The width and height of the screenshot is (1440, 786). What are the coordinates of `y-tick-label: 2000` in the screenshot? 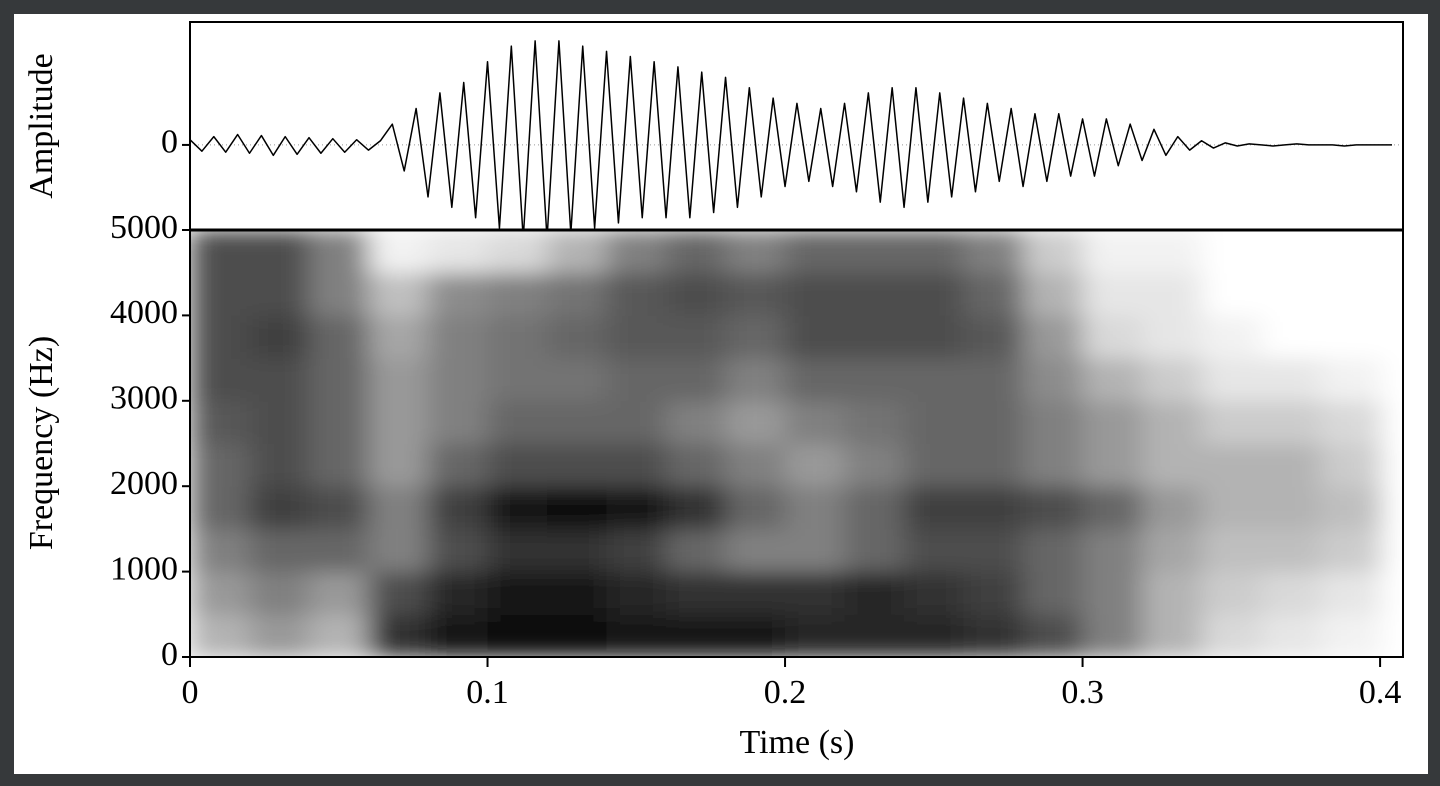 It's located at (144, 483).